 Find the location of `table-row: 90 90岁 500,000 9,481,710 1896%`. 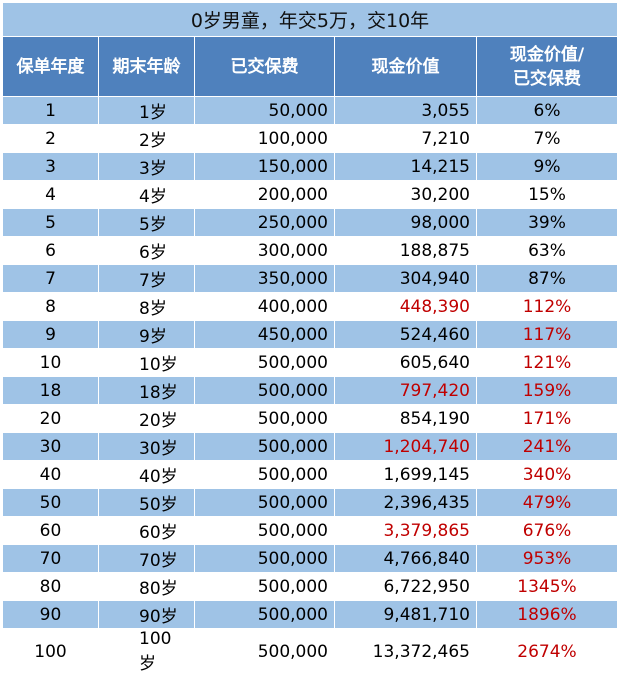

table-row: 90 90岁 500,000 9,481,710 1896% is located at coordinates (310, 614).